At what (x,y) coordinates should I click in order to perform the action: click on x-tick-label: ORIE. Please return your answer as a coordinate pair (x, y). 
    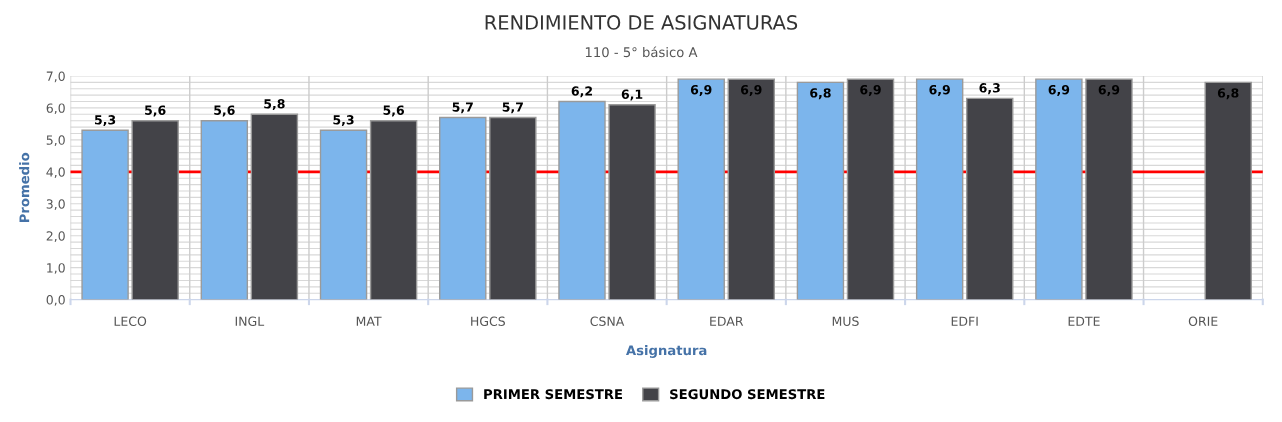
    Looking at the image, I should click on (1203, 321).